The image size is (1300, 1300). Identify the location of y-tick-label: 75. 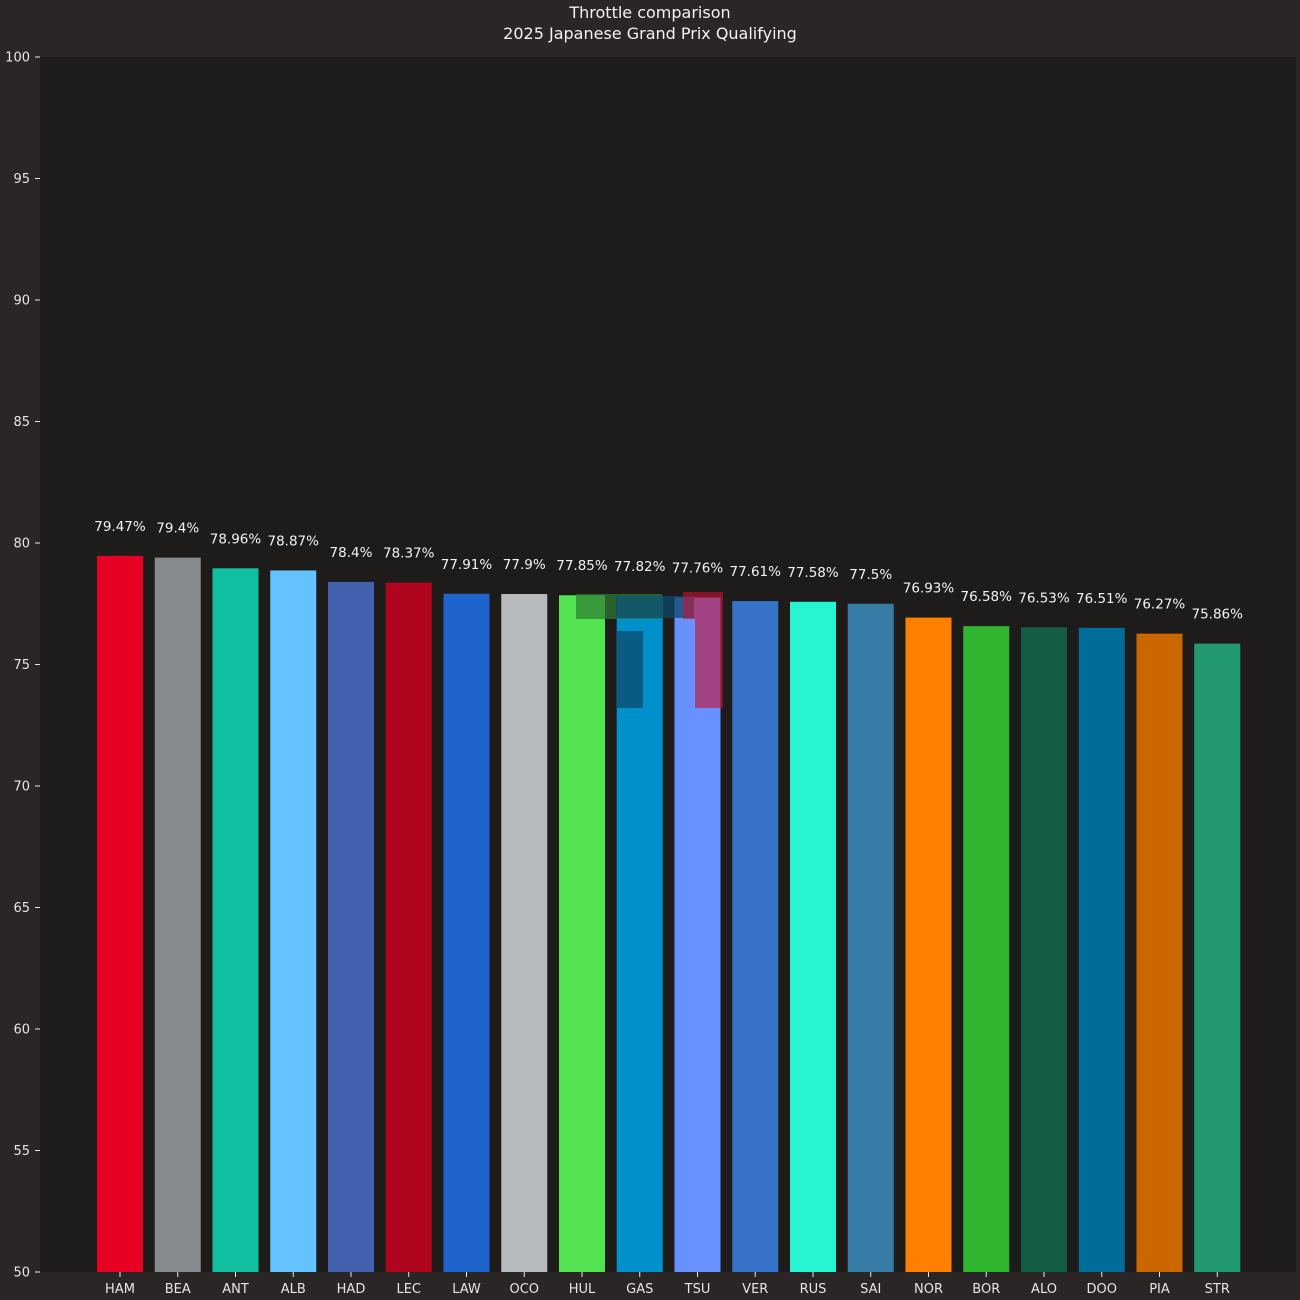
(21, 665).